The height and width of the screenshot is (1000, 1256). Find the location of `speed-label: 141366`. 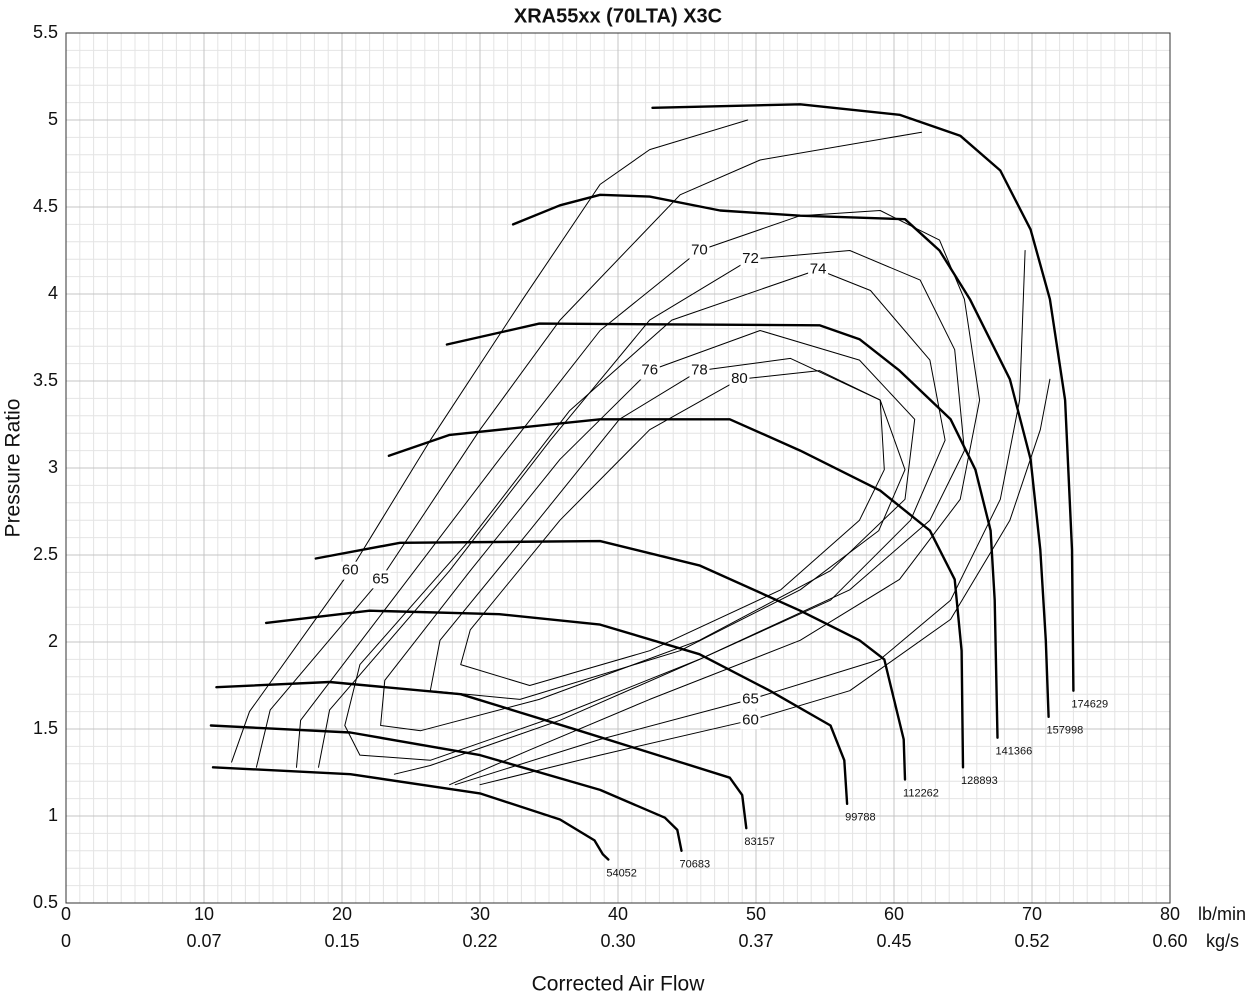

speed-label: 141366 is located at coordinates (1014, 752).